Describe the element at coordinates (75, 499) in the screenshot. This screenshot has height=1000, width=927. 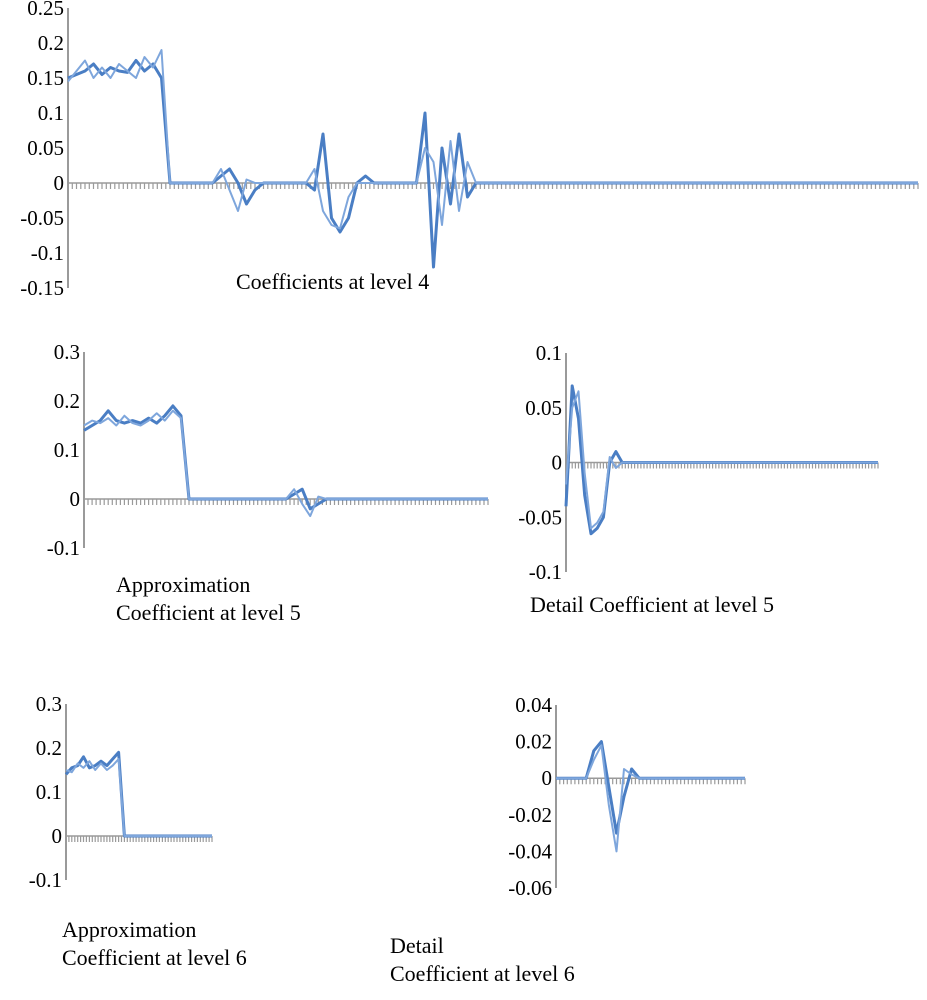
I see `chart-2-ytick-label: 0` at that location.